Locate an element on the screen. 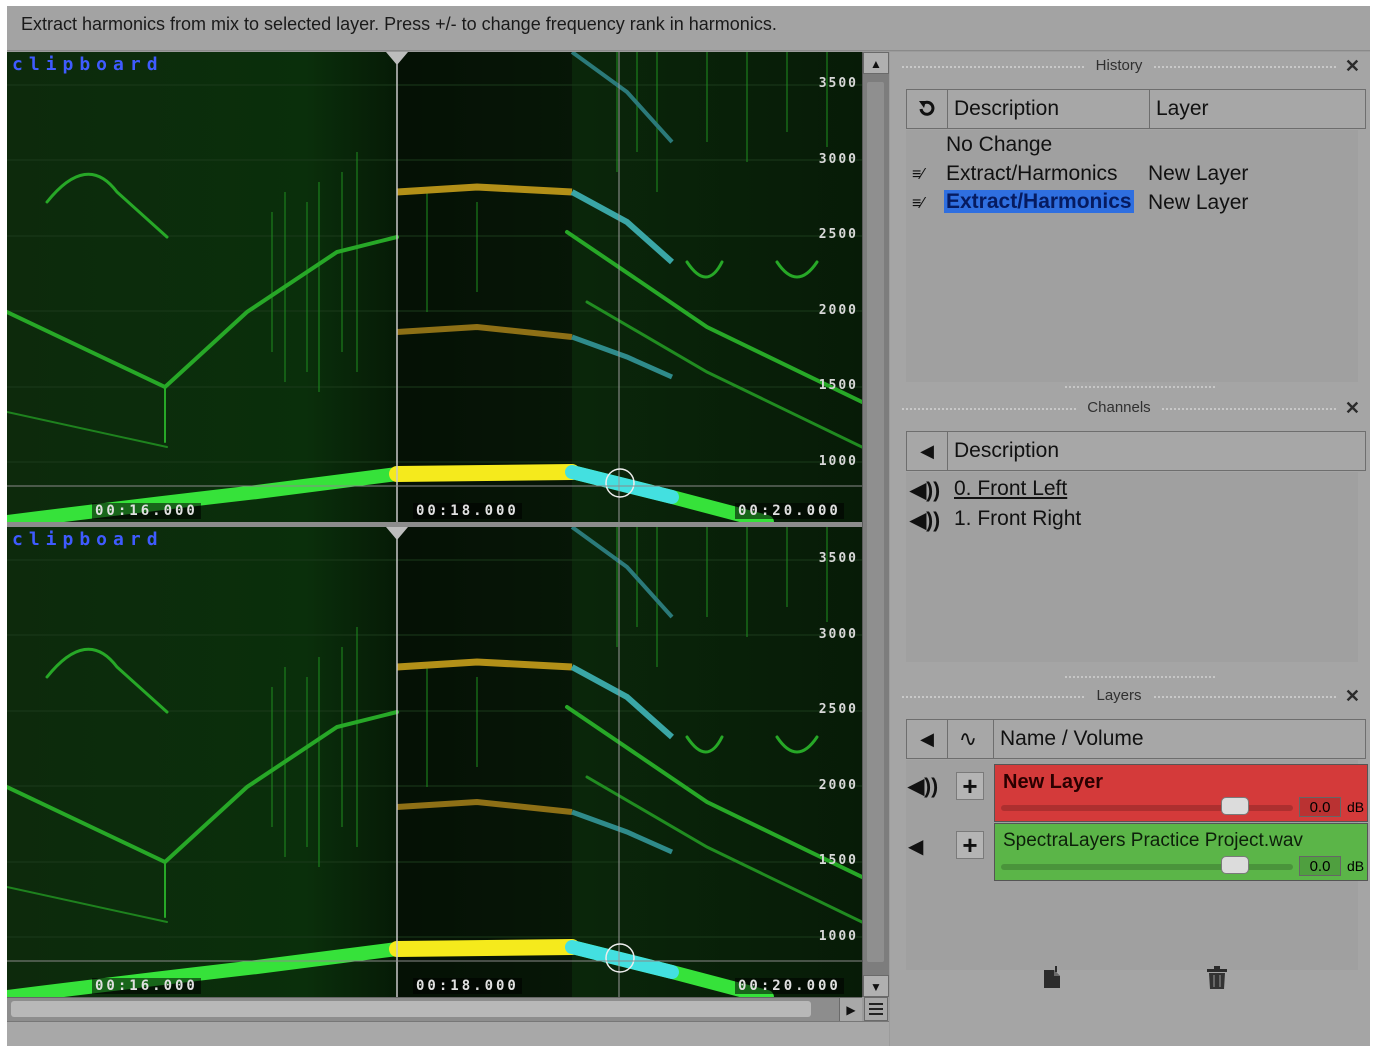 This screenshot has height=1048, width=1375. panel-title-bar: History ✕ is located at coordinates (1131, 67).